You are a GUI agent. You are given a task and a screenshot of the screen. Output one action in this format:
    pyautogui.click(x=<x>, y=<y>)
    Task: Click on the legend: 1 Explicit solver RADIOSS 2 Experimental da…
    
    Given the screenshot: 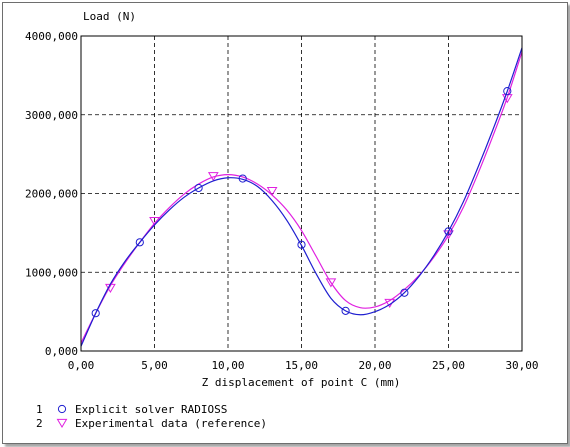 What is the action you would take?
    pyautogui.click(x=151, y=416)
    